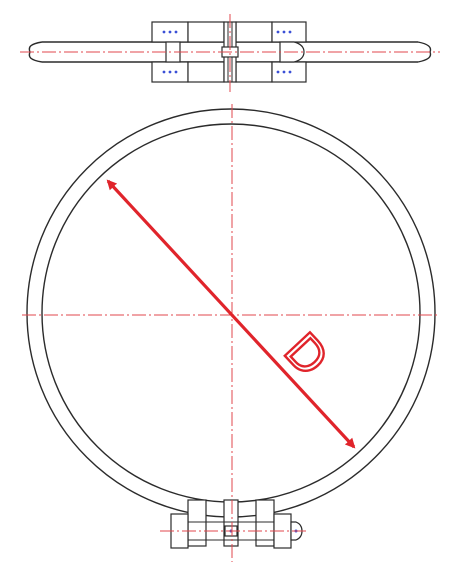  What do you see at coordinates (227, 52) in the screenshot?
I see `bolt-dots-top` at bounding box center [227, 52].